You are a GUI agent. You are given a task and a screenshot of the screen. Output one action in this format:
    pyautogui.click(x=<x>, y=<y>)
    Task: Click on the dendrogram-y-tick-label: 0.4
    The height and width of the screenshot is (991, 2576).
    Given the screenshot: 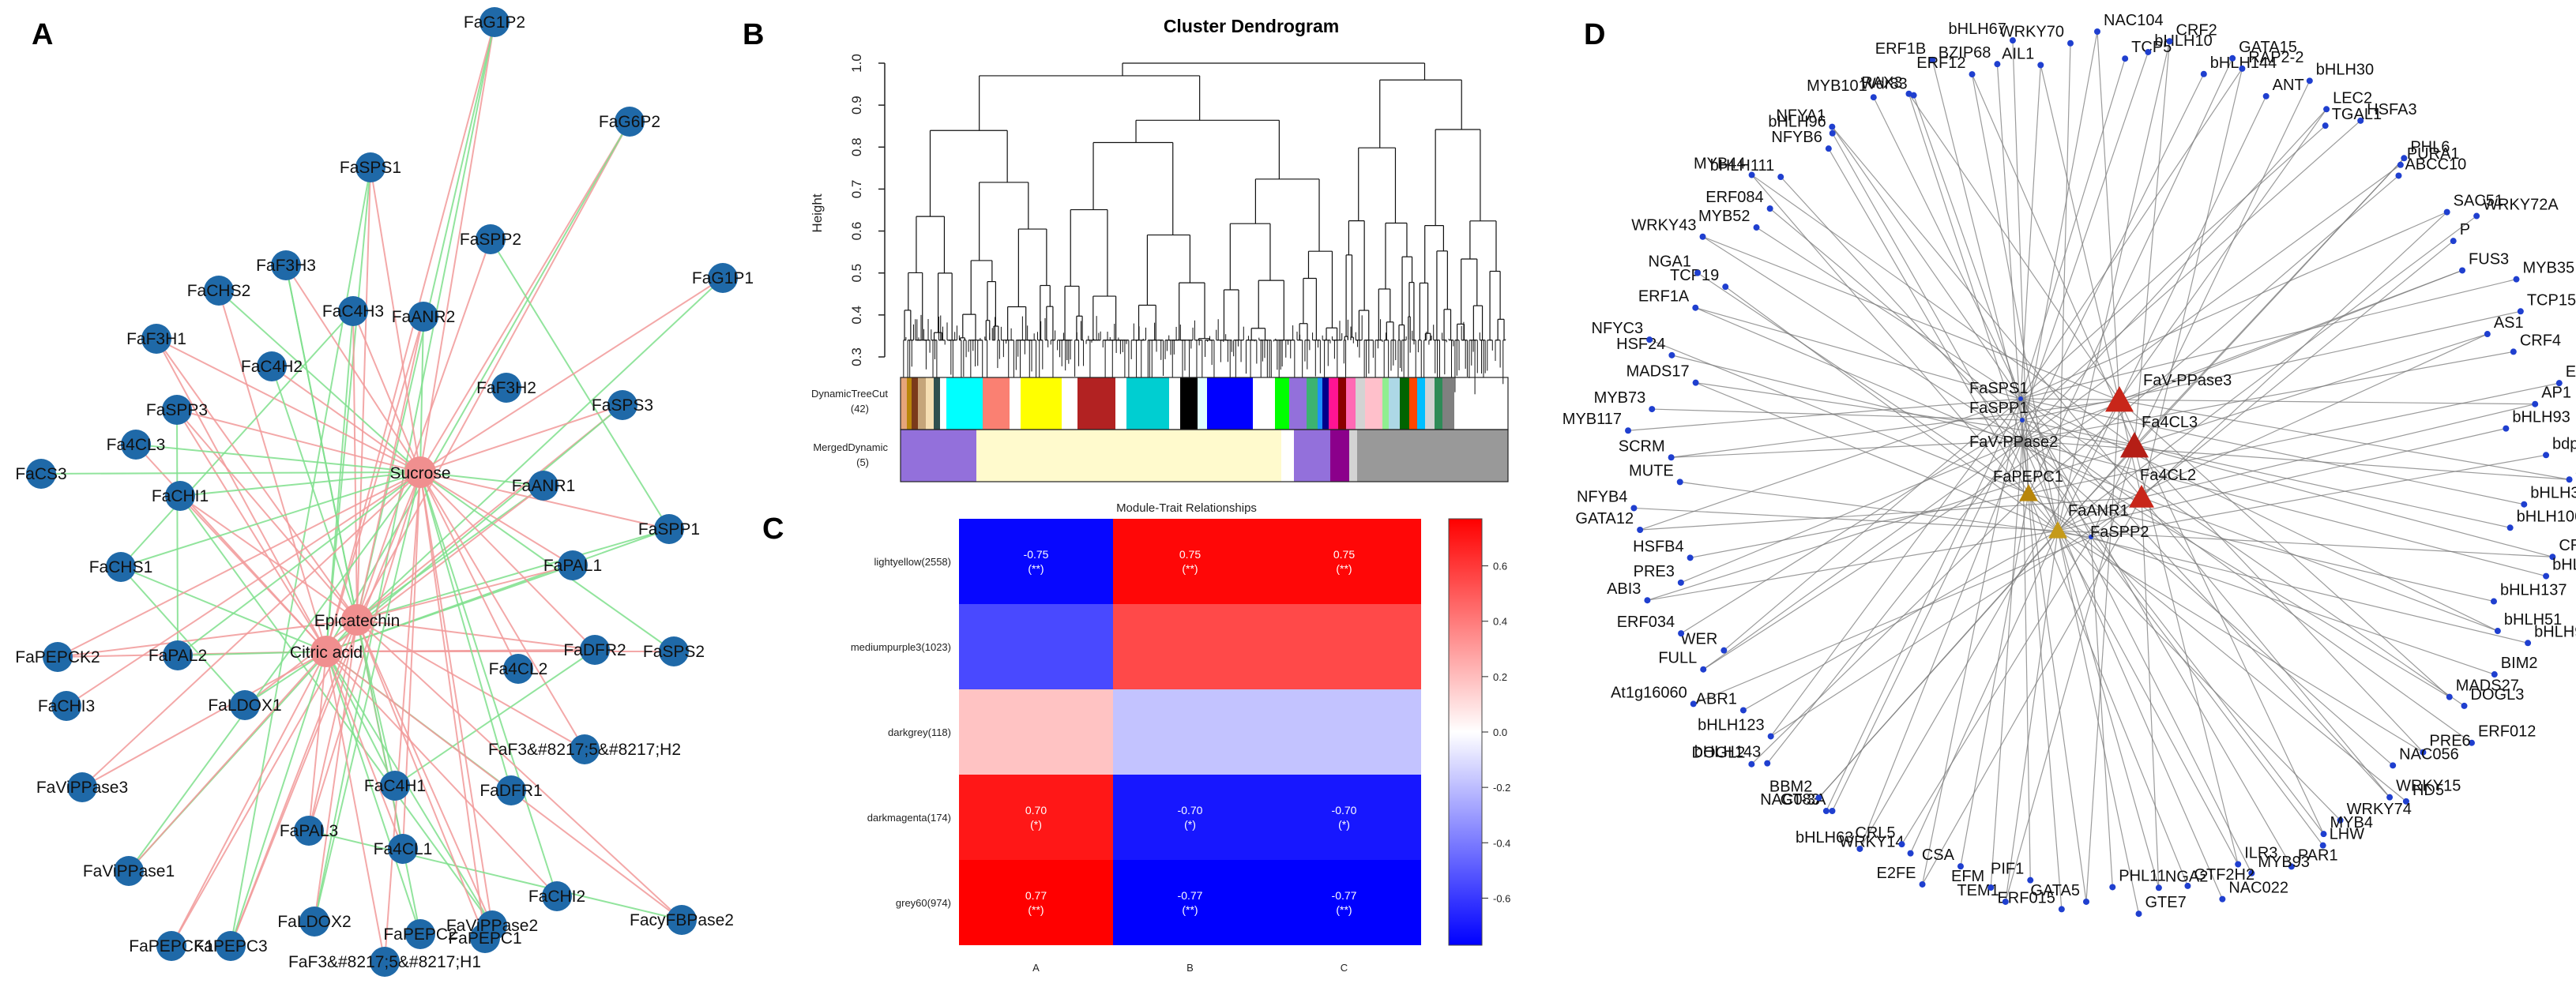 What is the action you would take?
    pyautogui.click(x=857, y=315)
    